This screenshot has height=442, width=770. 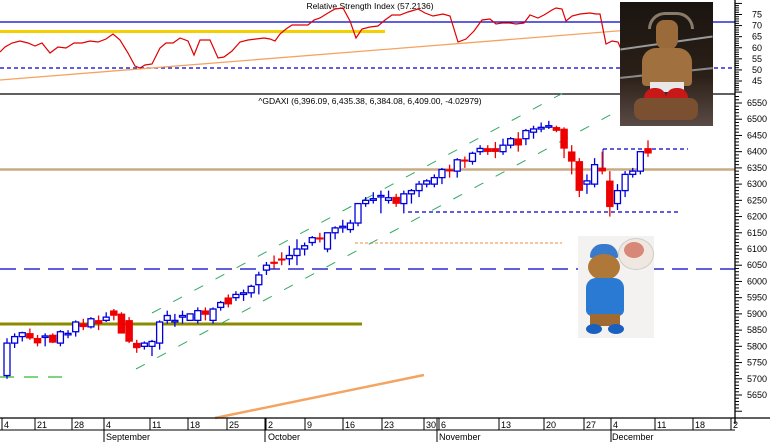 What do you see at coordinates (460, 437) in the screenshot?
I see `month-label: November` at bounding box center [460, 437].